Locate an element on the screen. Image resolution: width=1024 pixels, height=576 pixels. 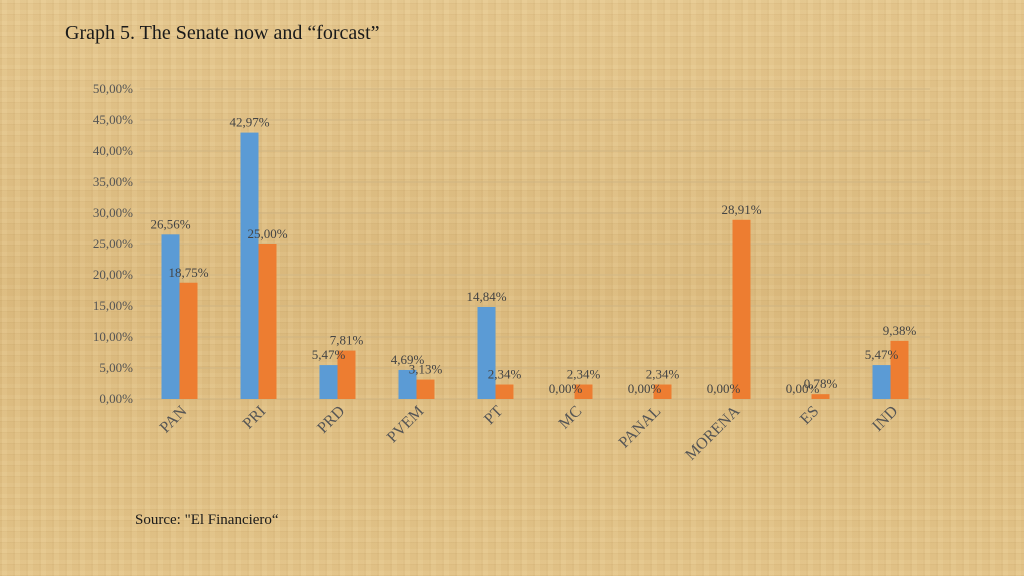
data-label: 18,75% is located at coordinates (188, 272).